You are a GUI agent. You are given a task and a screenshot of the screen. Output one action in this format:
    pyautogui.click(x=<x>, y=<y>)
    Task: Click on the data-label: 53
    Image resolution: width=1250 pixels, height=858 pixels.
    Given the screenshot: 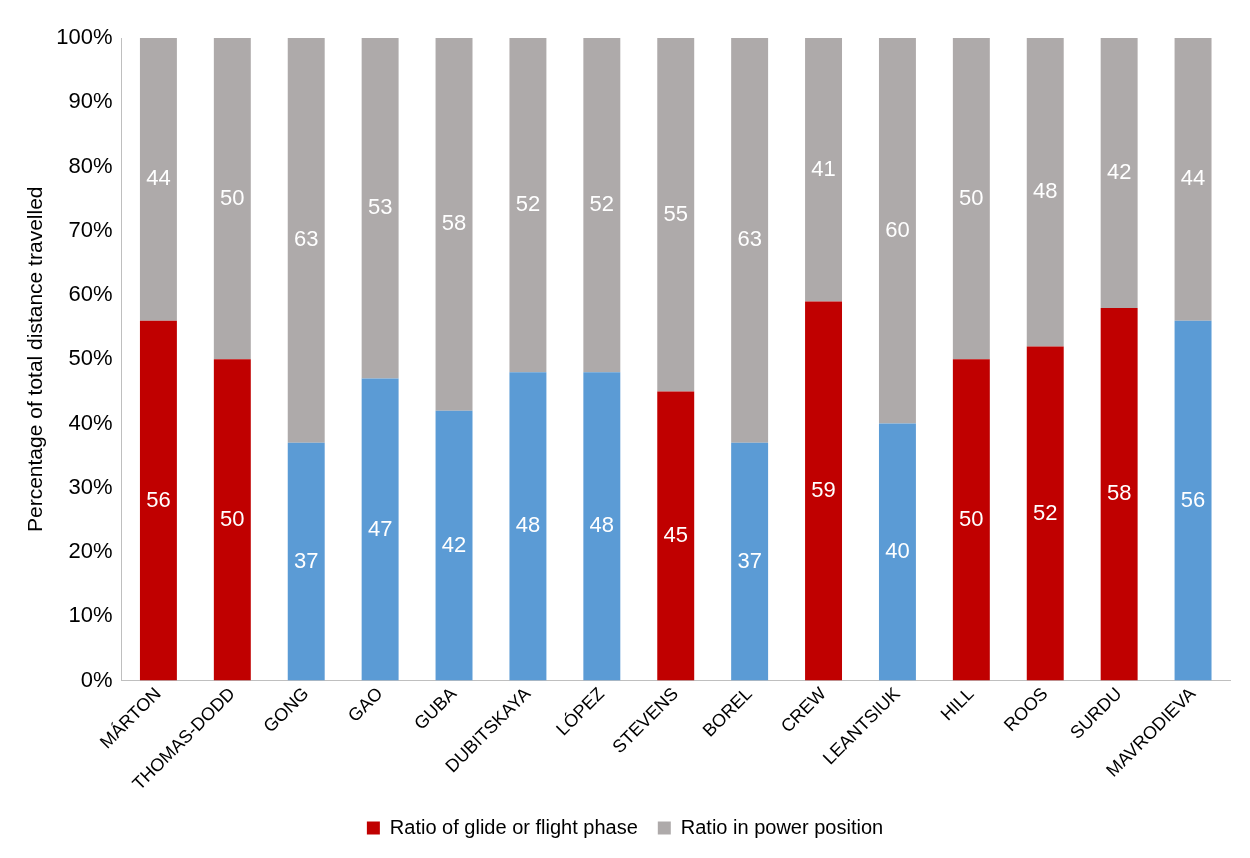 What is the action you would take?
    pyautogui.click(x=380, y=207)
    